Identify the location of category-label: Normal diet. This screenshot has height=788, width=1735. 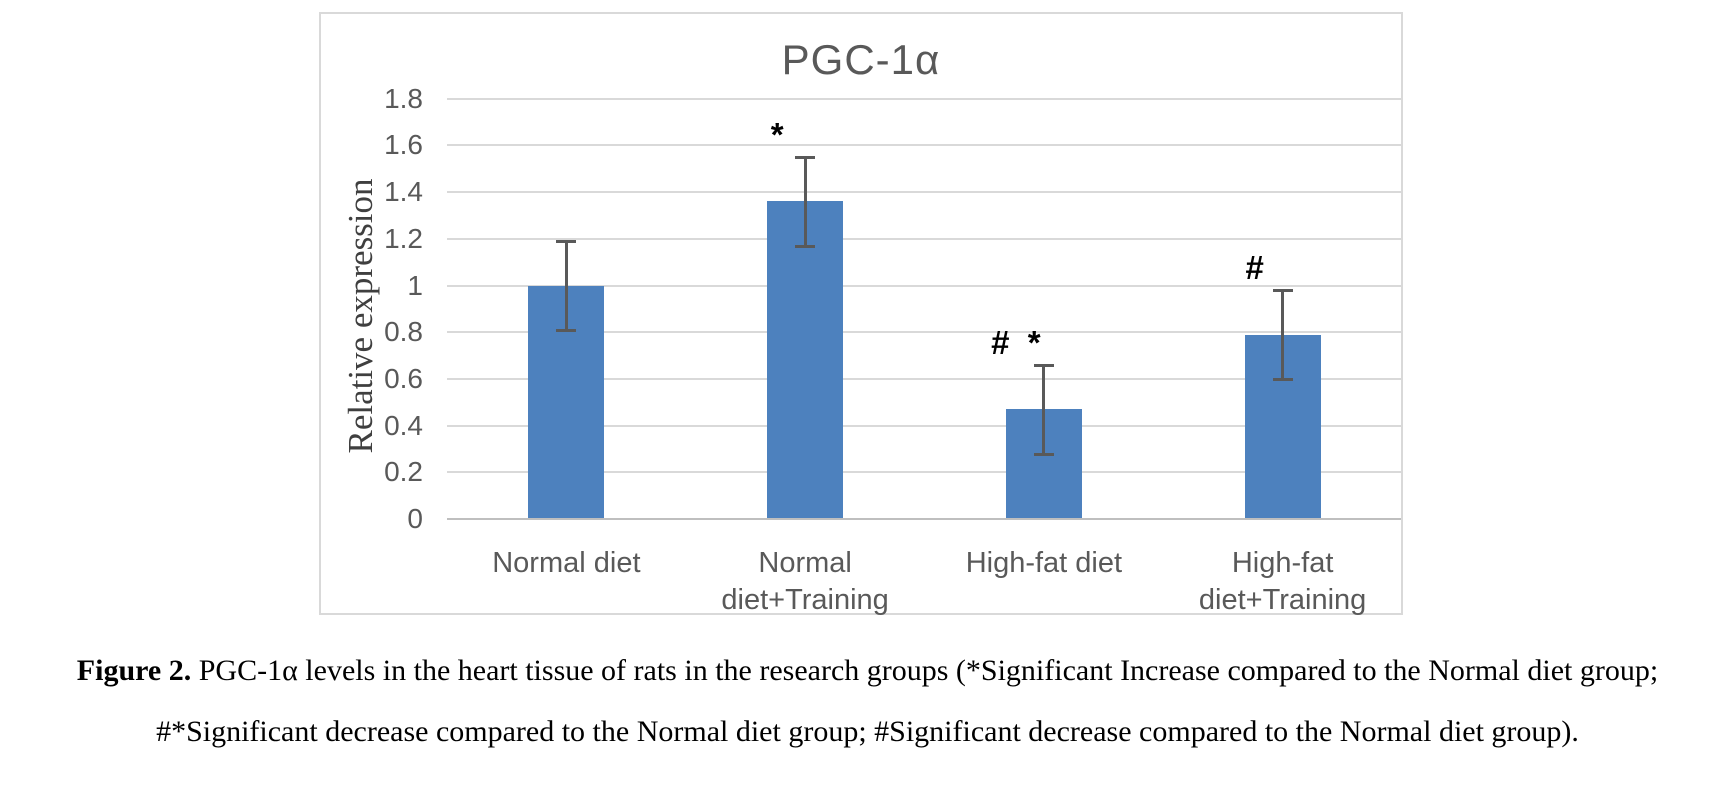
(566, 563).